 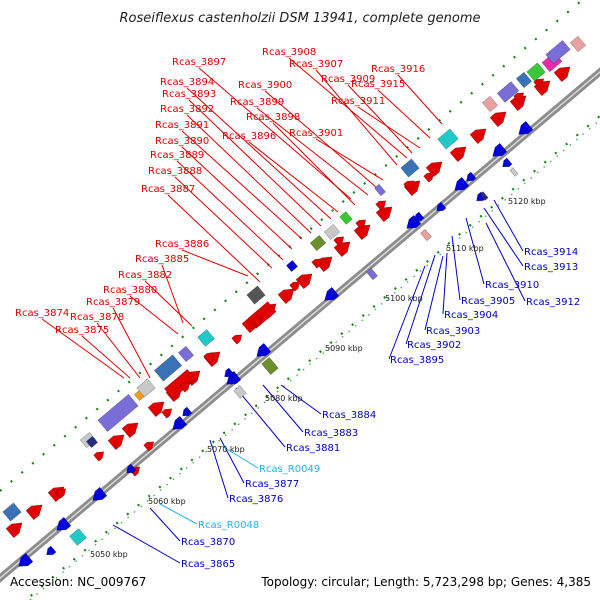 I want to click on gene-label-rcas-3907: Rcas_3907, so click(x=316, y=64).